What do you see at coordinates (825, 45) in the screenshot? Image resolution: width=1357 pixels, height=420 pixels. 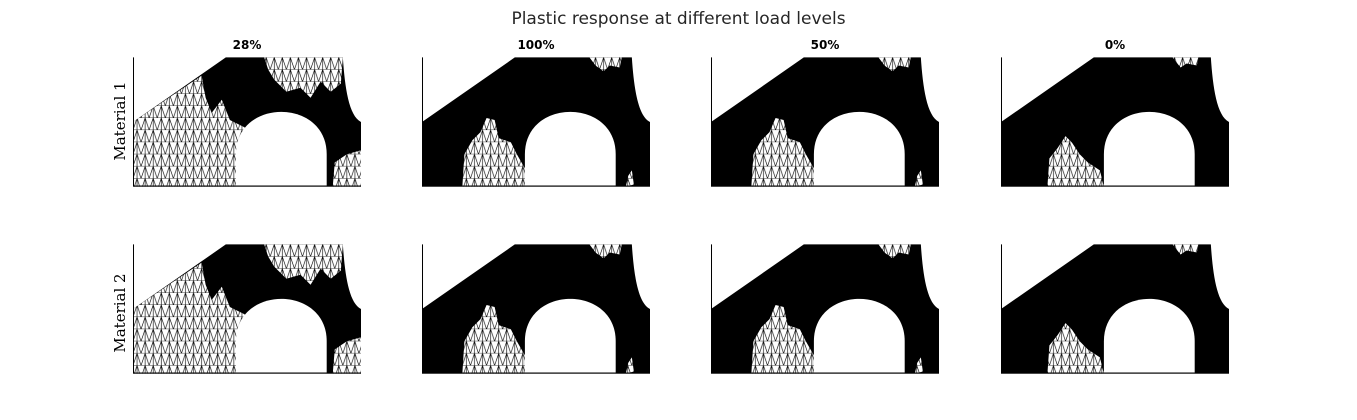 I see `column-label-3: 50%` at bounding box center [825, 45].